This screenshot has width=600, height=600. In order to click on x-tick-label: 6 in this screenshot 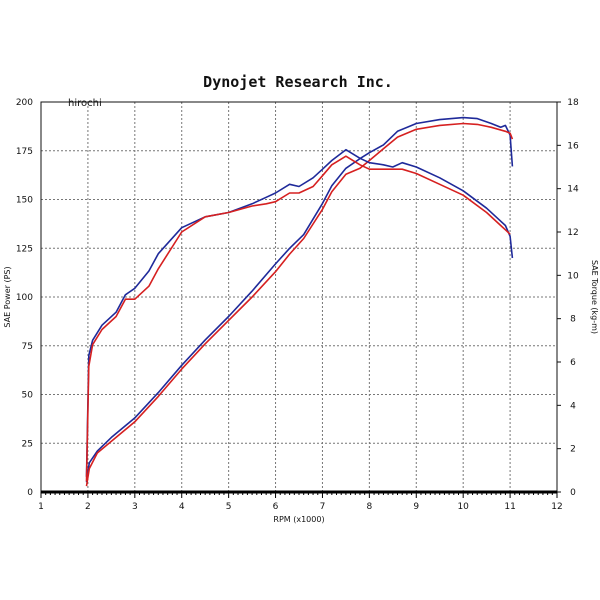, I will do `click(276, 507)`.